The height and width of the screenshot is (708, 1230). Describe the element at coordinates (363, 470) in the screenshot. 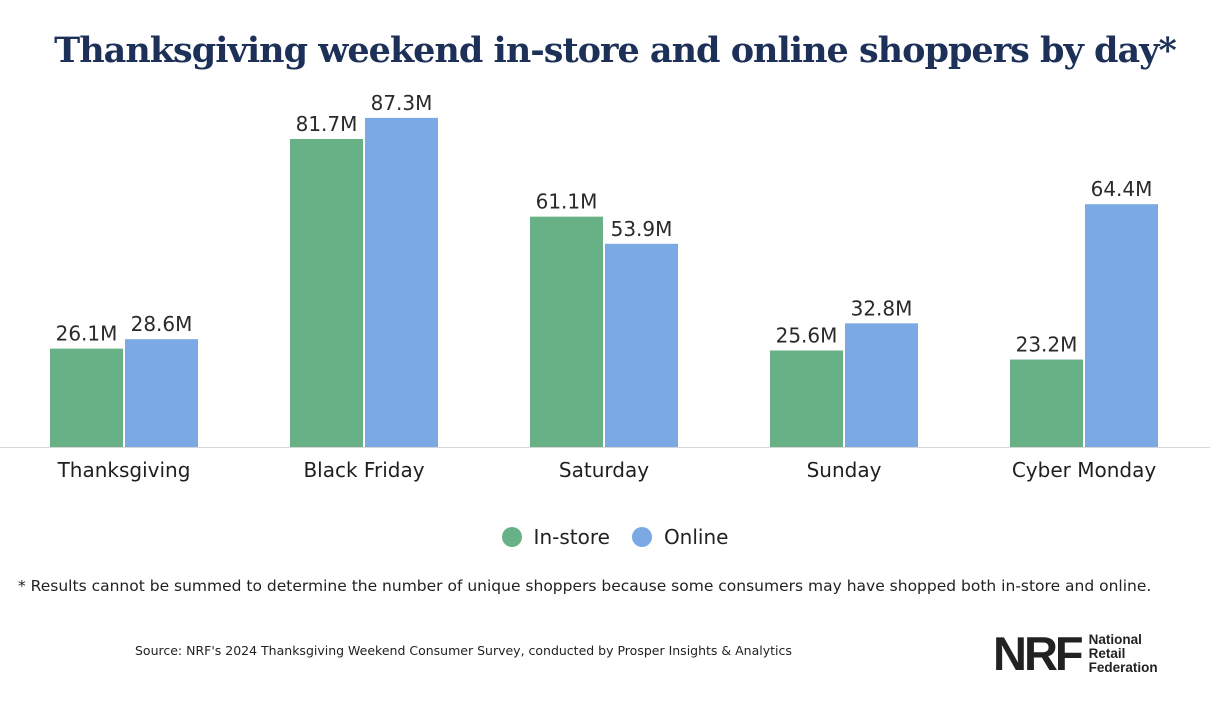

I see `x-tick-label: Black Friday` at that location.